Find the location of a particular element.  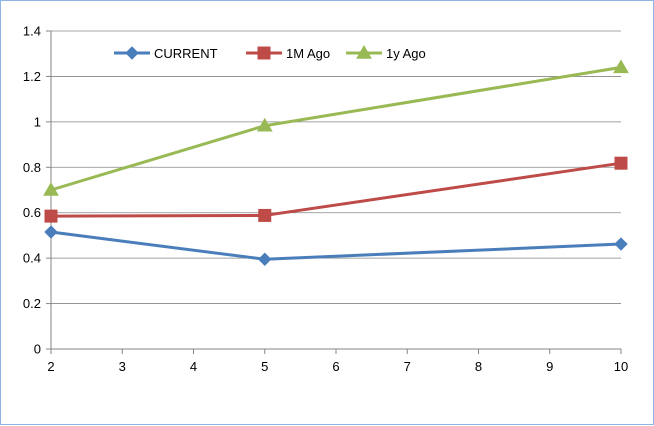

legend-item-1y-ago: 1y Ago is located at coordinates (386, 52).